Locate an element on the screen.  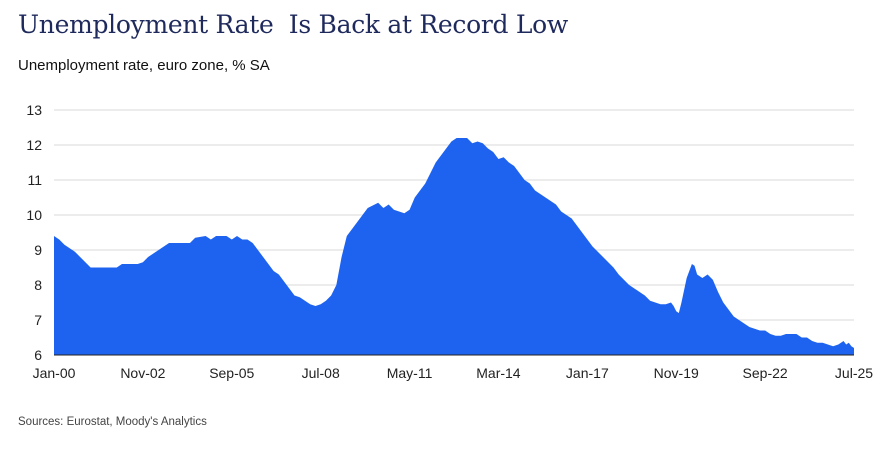
y-tick-label-6: 6 is located at coordinates (38, 355).